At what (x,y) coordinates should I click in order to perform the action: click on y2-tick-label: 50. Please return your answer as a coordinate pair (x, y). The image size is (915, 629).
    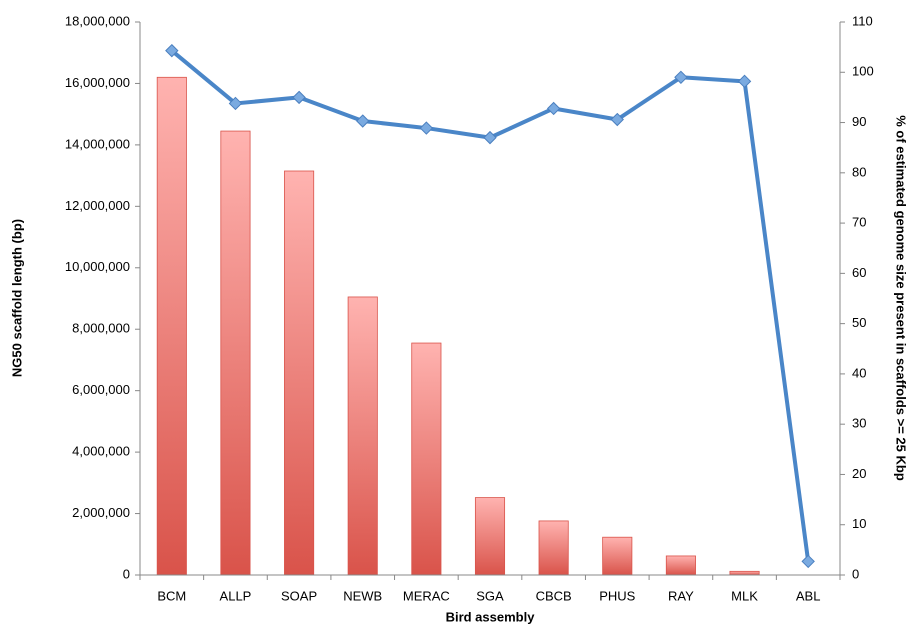
    Looking at the image, I should click on (859, 322).